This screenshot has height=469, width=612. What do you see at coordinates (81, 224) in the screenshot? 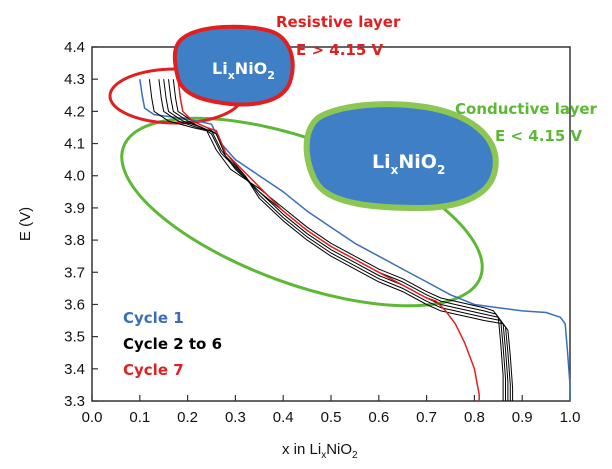
I see `y-axis-ticks: 3.3 3.4 3.5 3.6 3.7 3.8 3.9 4.0 4.1 4.2 4.3 4.4` at bounding box center [81, 224].